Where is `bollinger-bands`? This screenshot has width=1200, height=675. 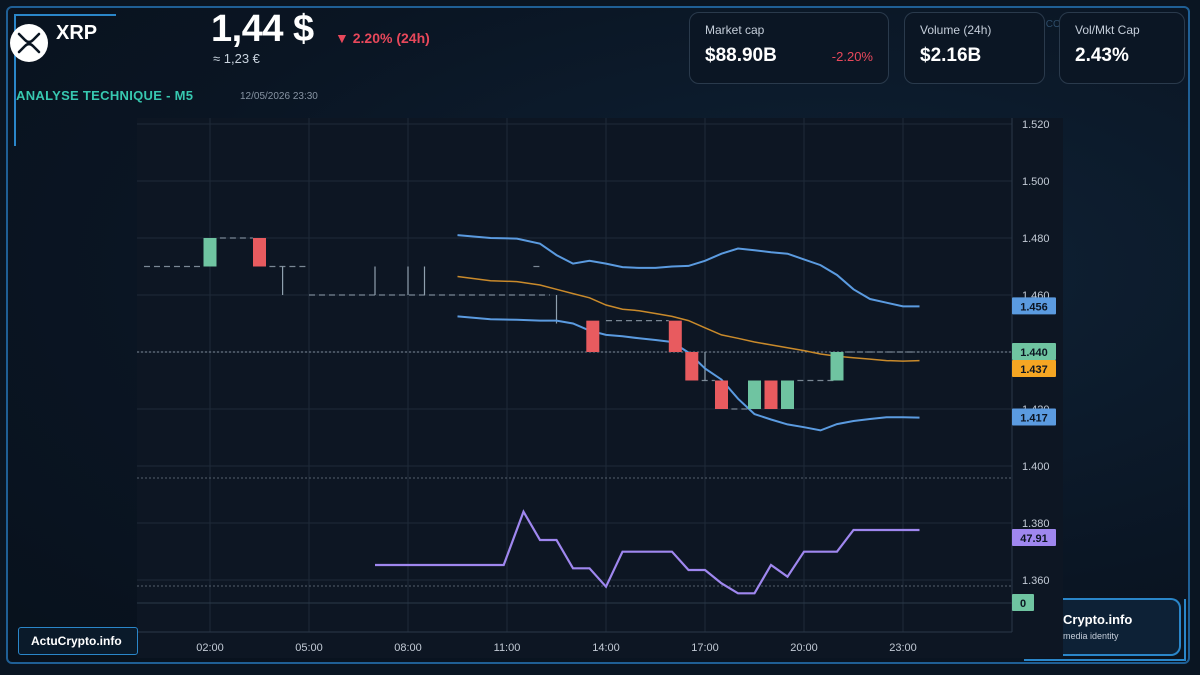 bollinger-bands is located at coordinates (688, 333).